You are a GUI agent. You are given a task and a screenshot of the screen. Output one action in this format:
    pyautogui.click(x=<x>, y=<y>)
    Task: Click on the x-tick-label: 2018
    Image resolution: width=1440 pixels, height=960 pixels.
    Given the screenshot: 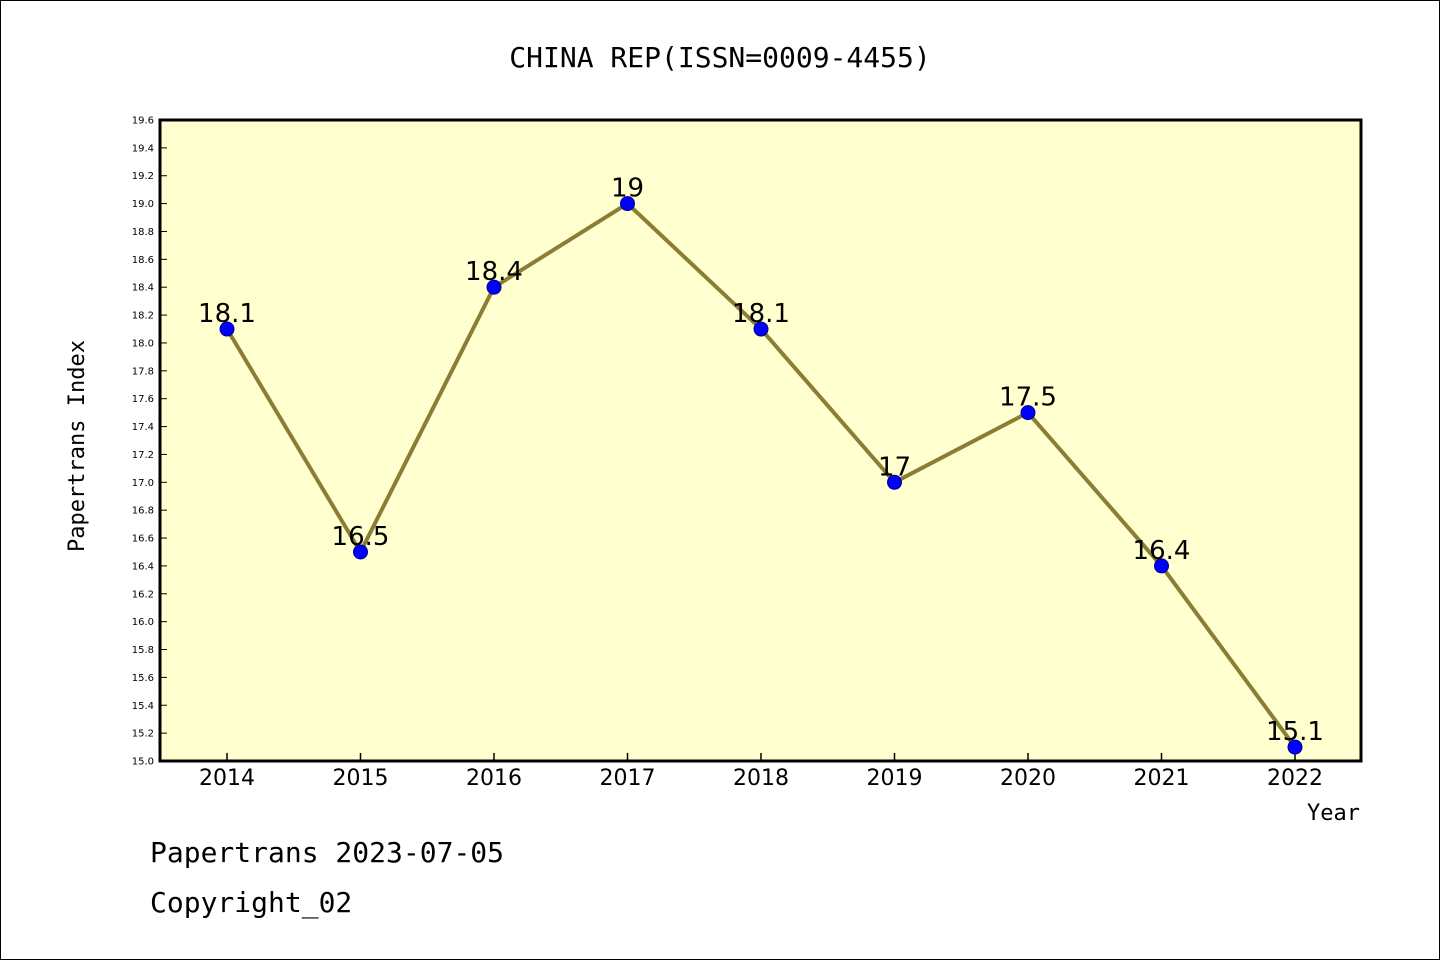 What is the action you would take?
    pyautogui.click(x=761, y=778)
    